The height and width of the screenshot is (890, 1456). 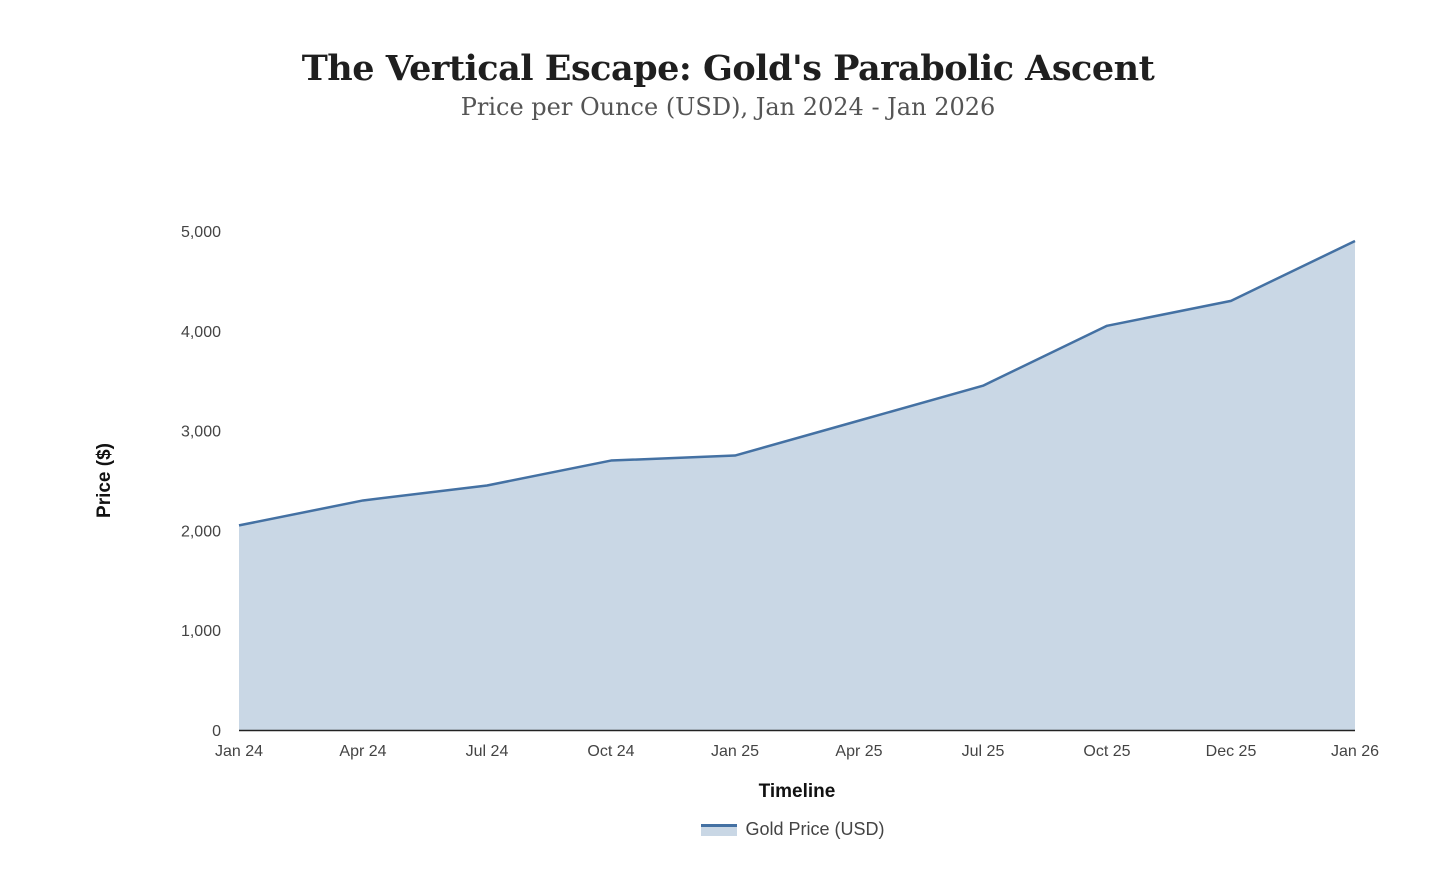 What do you see at coordinates (983, 751) in the screenshot?
I see `x-tick-label: Jul 25` at bounding box center [983, 751].